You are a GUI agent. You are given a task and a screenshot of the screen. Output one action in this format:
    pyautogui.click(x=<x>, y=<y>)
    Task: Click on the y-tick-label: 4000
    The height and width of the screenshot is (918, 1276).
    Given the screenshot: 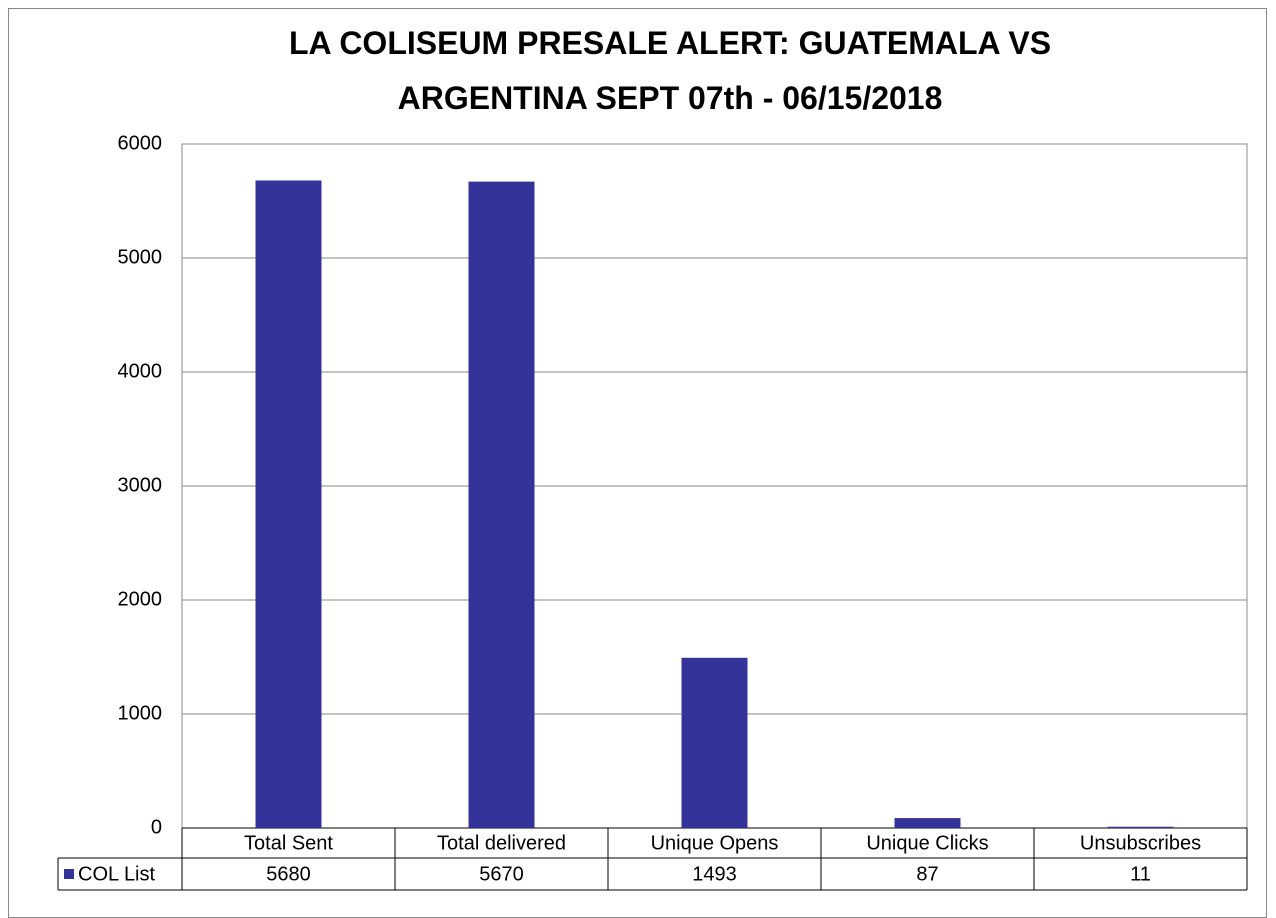 What is the action you would take?
    pyautogui.click(x=140, y=371)
    